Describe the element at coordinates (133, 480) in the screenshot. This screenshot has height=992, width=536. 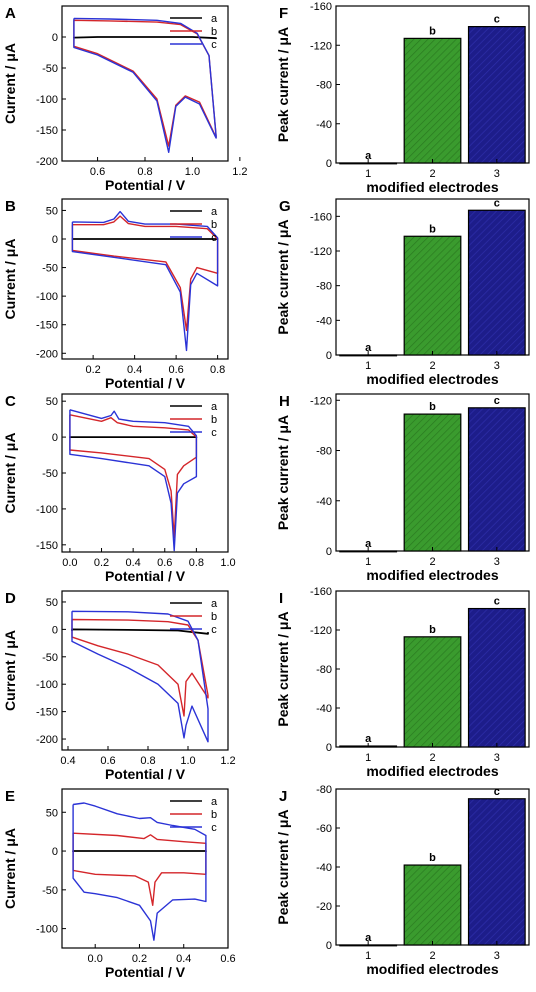
I see `series-line-c` at that location.